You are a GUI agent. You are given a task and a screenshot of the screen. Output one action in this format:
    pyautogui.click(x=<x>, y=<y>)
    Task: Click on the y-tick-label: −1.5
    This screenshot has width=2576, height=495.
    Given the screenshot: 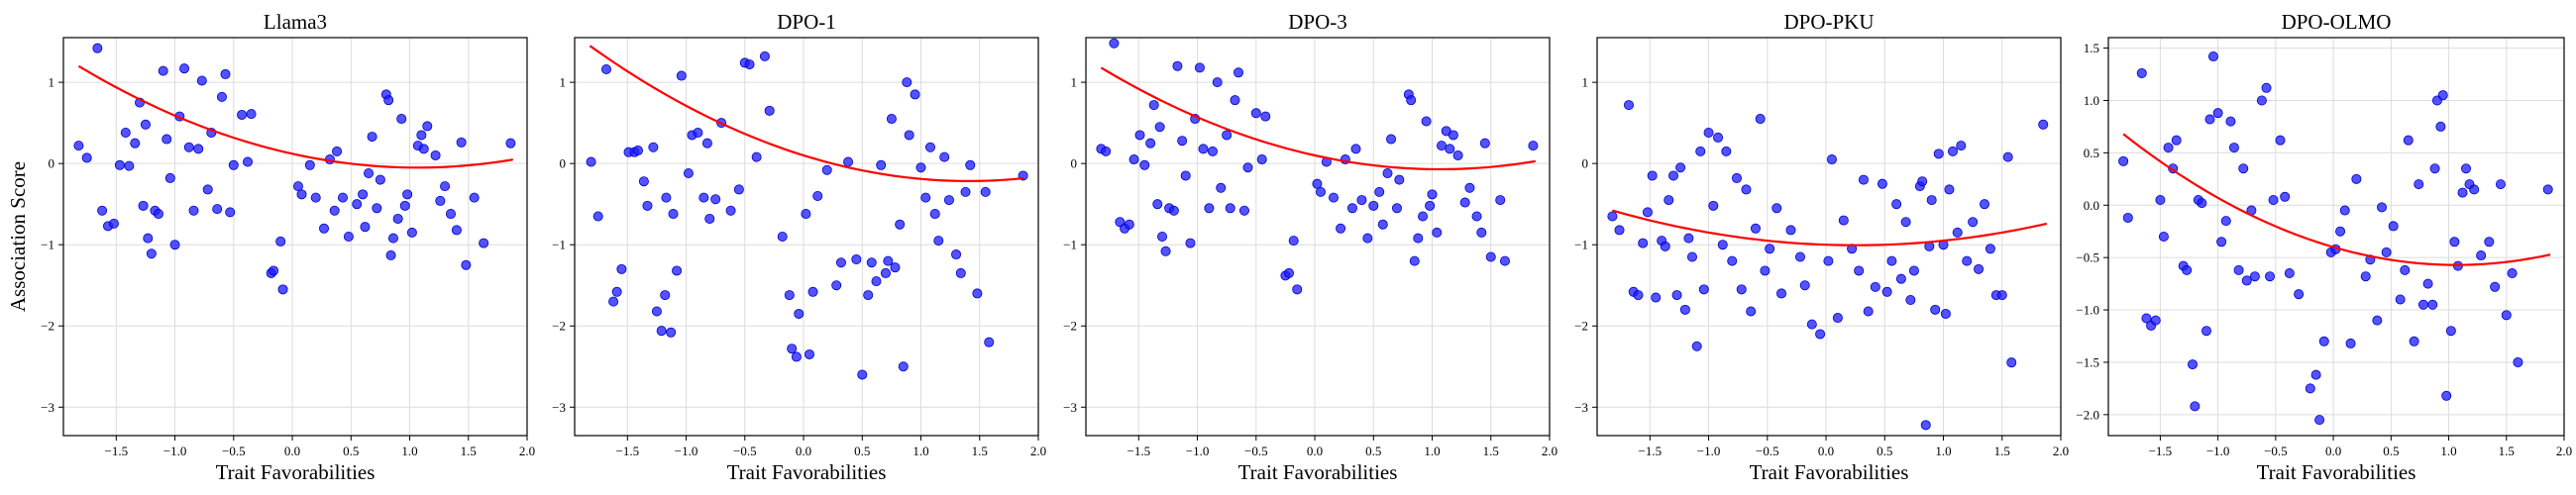 What is the action you would take?
    pyautogui.click(x=2087, y=362)
    